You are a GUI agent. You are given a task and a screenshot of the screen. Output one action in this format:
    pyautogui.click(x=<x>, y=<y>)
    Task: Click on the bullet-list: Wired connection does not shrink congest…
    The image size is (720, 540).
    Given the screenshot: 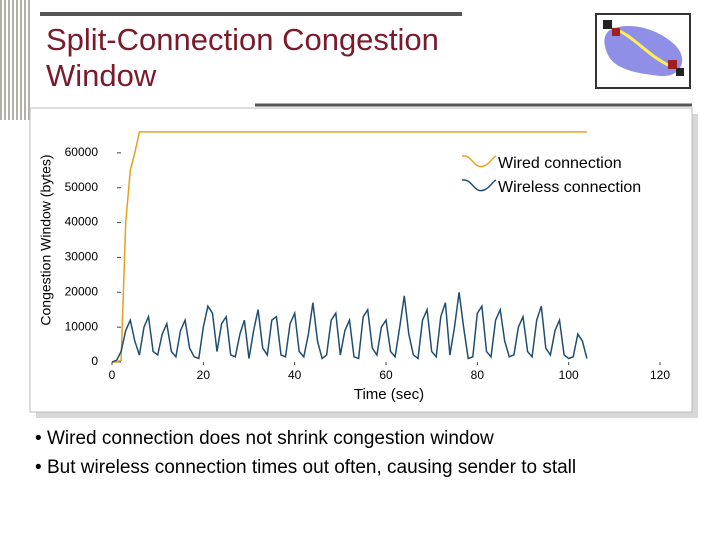 What is the action you would take?
    pyautogui.click(x=360, y=453)
    